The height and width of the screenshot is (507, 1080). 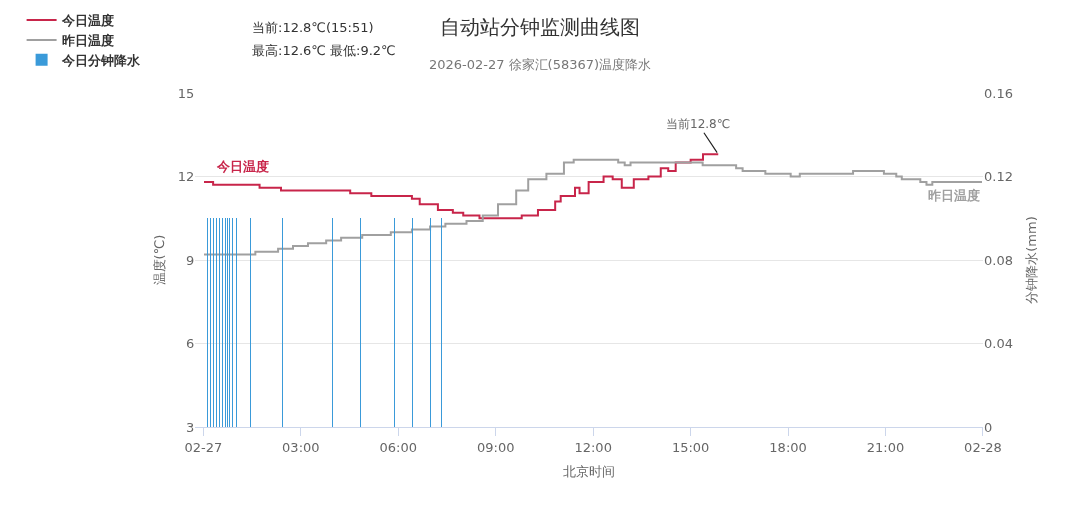 What do you see at coordinates (313, 27) in the screenshot?
I see `text: 当前:12.8℃(15:51)` at bounding box center [313, 27].